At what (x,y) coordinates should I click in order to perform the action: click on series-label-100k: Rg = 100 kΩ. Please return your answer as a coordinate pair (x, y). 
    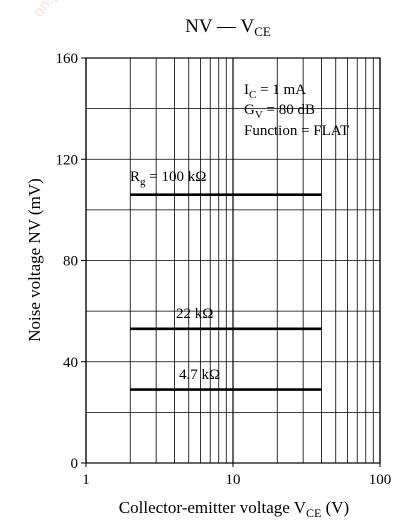
    Looking at the image, I should click on (168, 178).